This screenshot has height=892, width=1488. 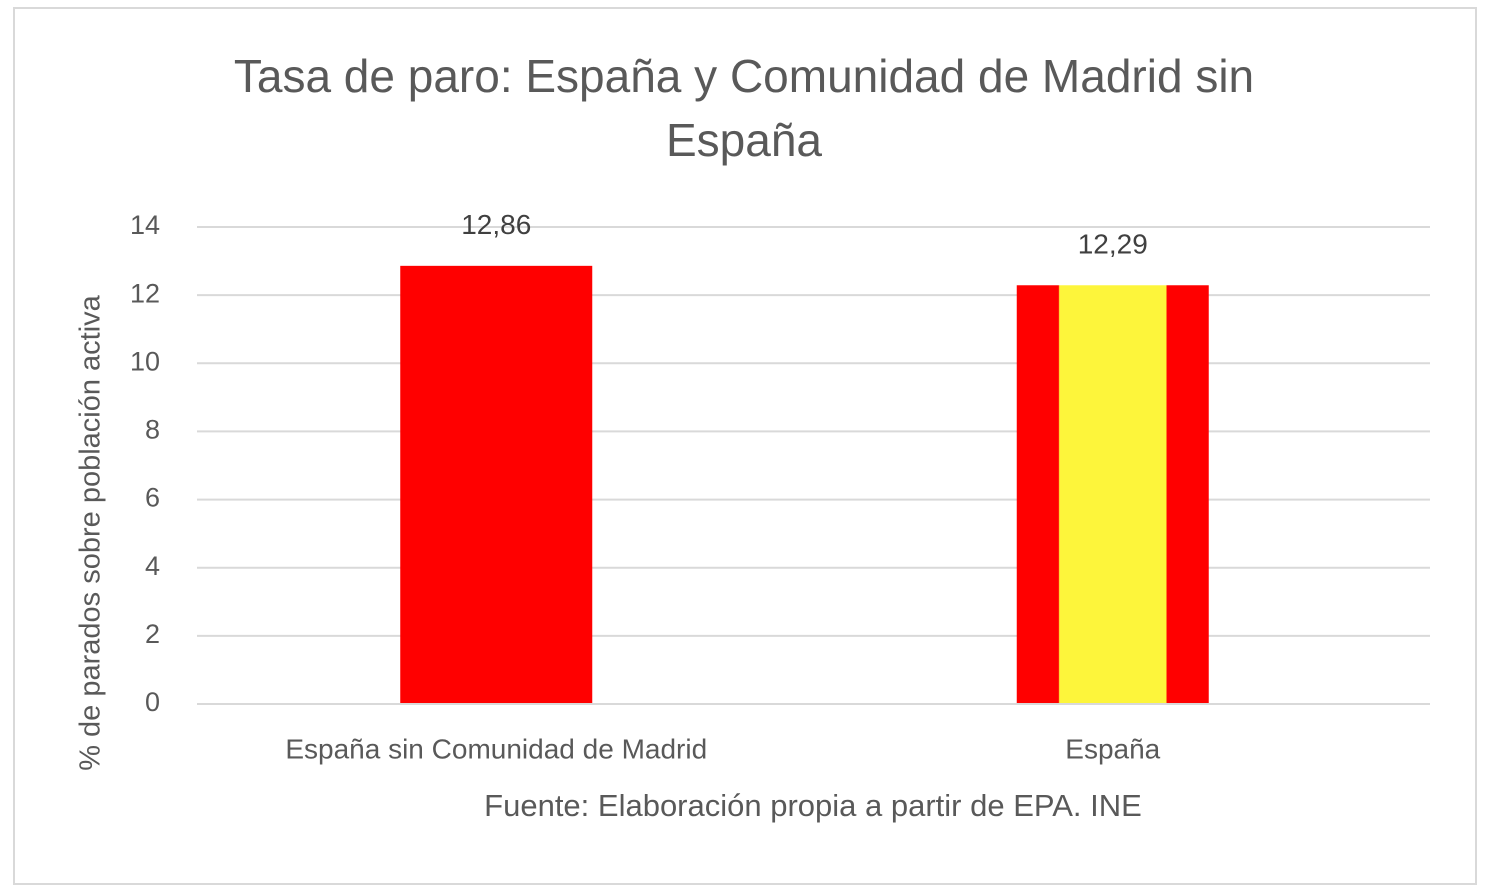 What do you see at coordinates (152, 634) in the screenshot?
I see `y-tick-label: 2` at bounding box center [152, 634].